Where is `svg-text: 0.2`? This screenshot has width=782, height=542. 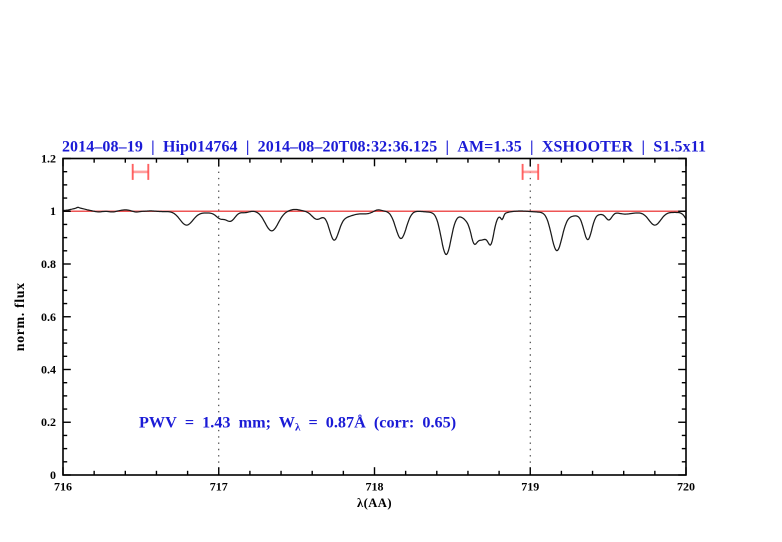 svg-text: 0.2 is located at coordinates (48, 422).